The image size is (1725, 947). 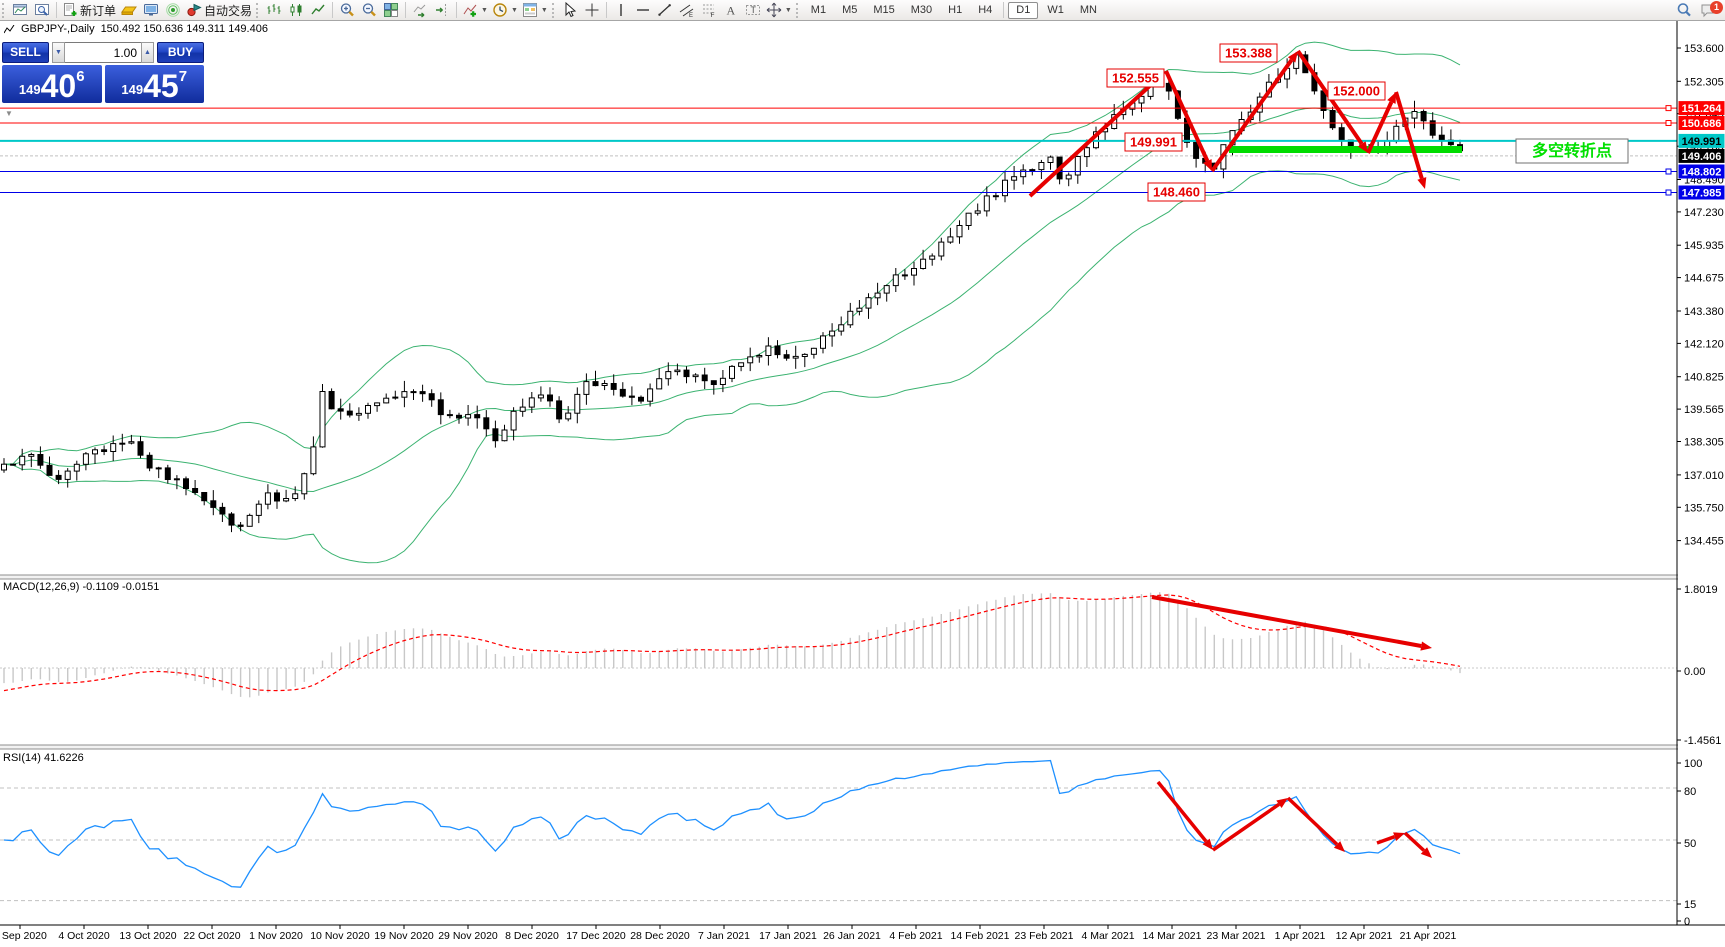 What do you see at coordinates (103, 52) in the screenshot?
I see `volume-input` at bounding box center [103, 52].